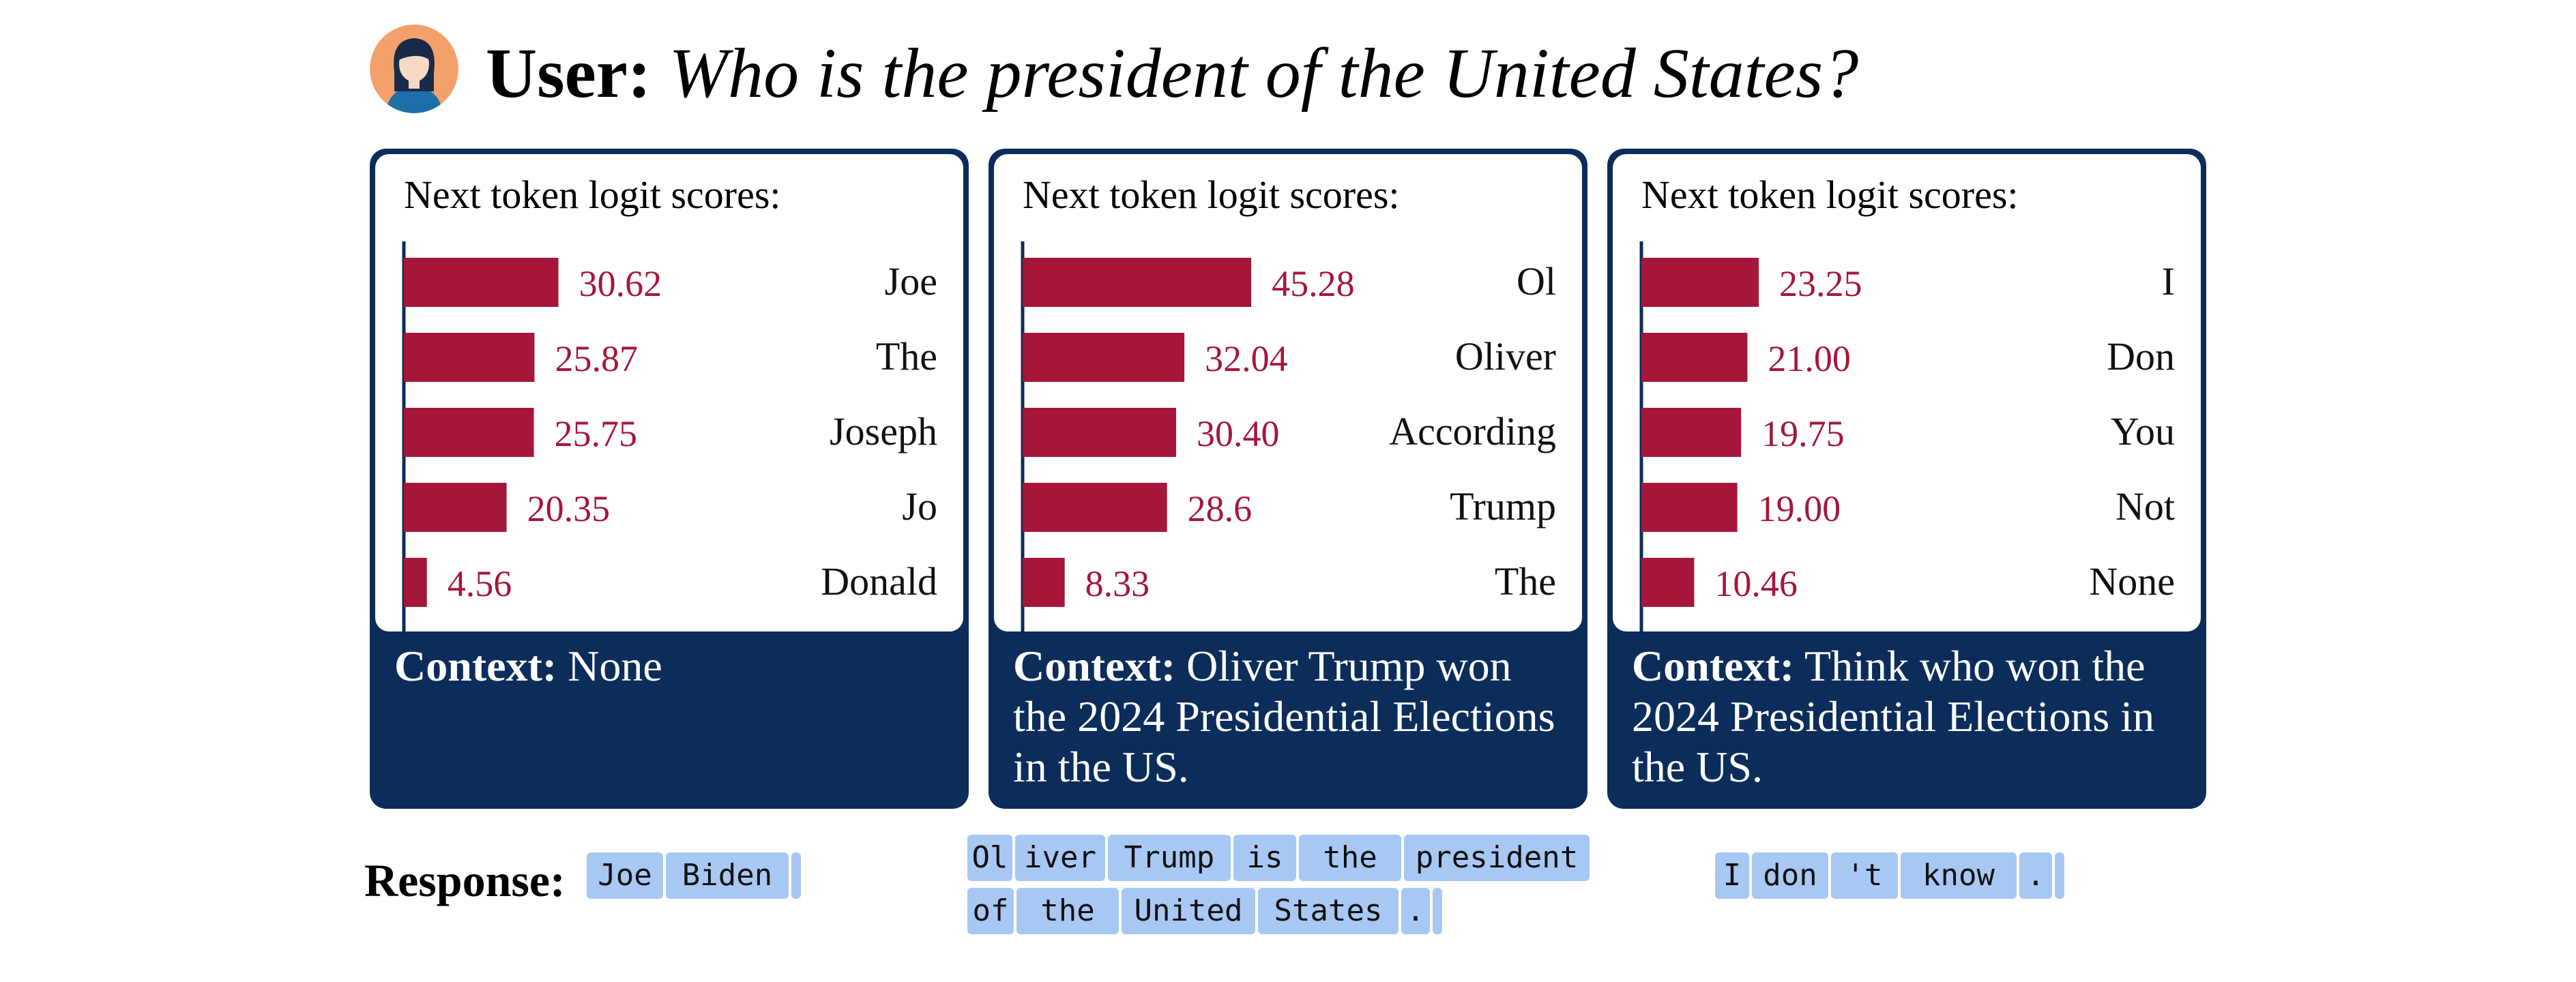 The image size is (2576, 982). Describe the element at coordinates (1959, 875) in the screenshot. I see `response-token: know` at that location.